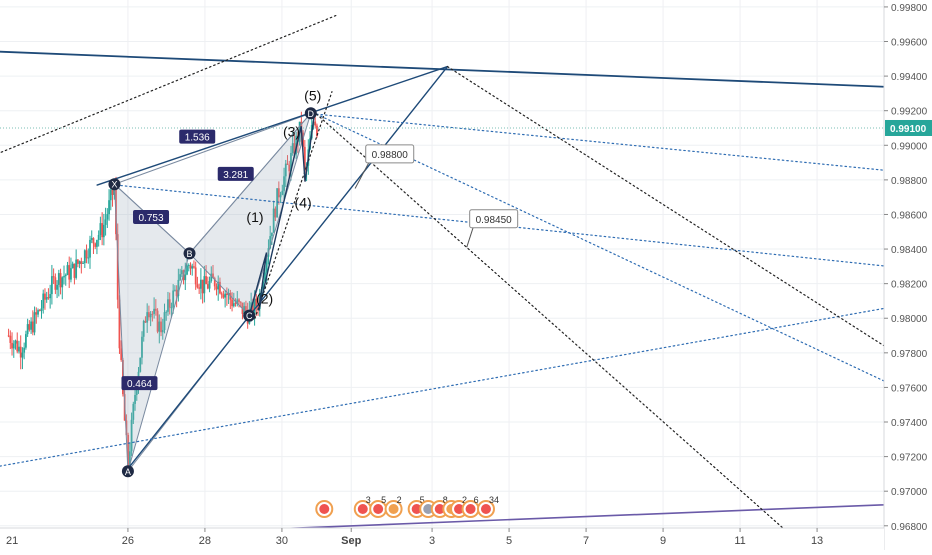 The height and width of the screenshot is (555, 932). What do you see at coordinates (311, 114) in the screenshot?
I see `pattern-point-label: D` at bounding box center [311, 114].